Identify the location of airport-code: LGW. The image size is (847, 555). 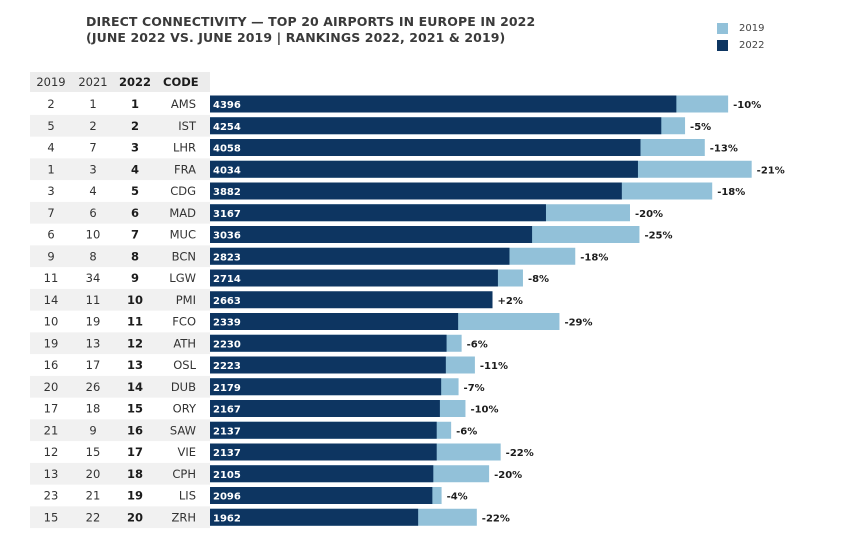
(182, 278).